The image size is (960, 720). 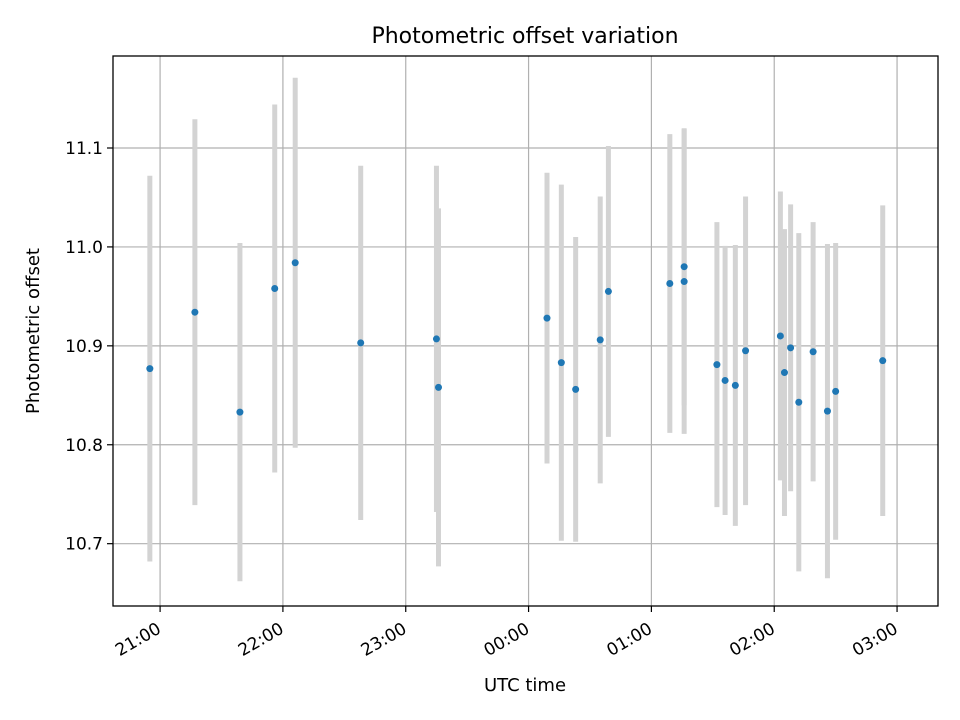 I want to click on y-tick-label: 10.9, so click(x=84, y=347).